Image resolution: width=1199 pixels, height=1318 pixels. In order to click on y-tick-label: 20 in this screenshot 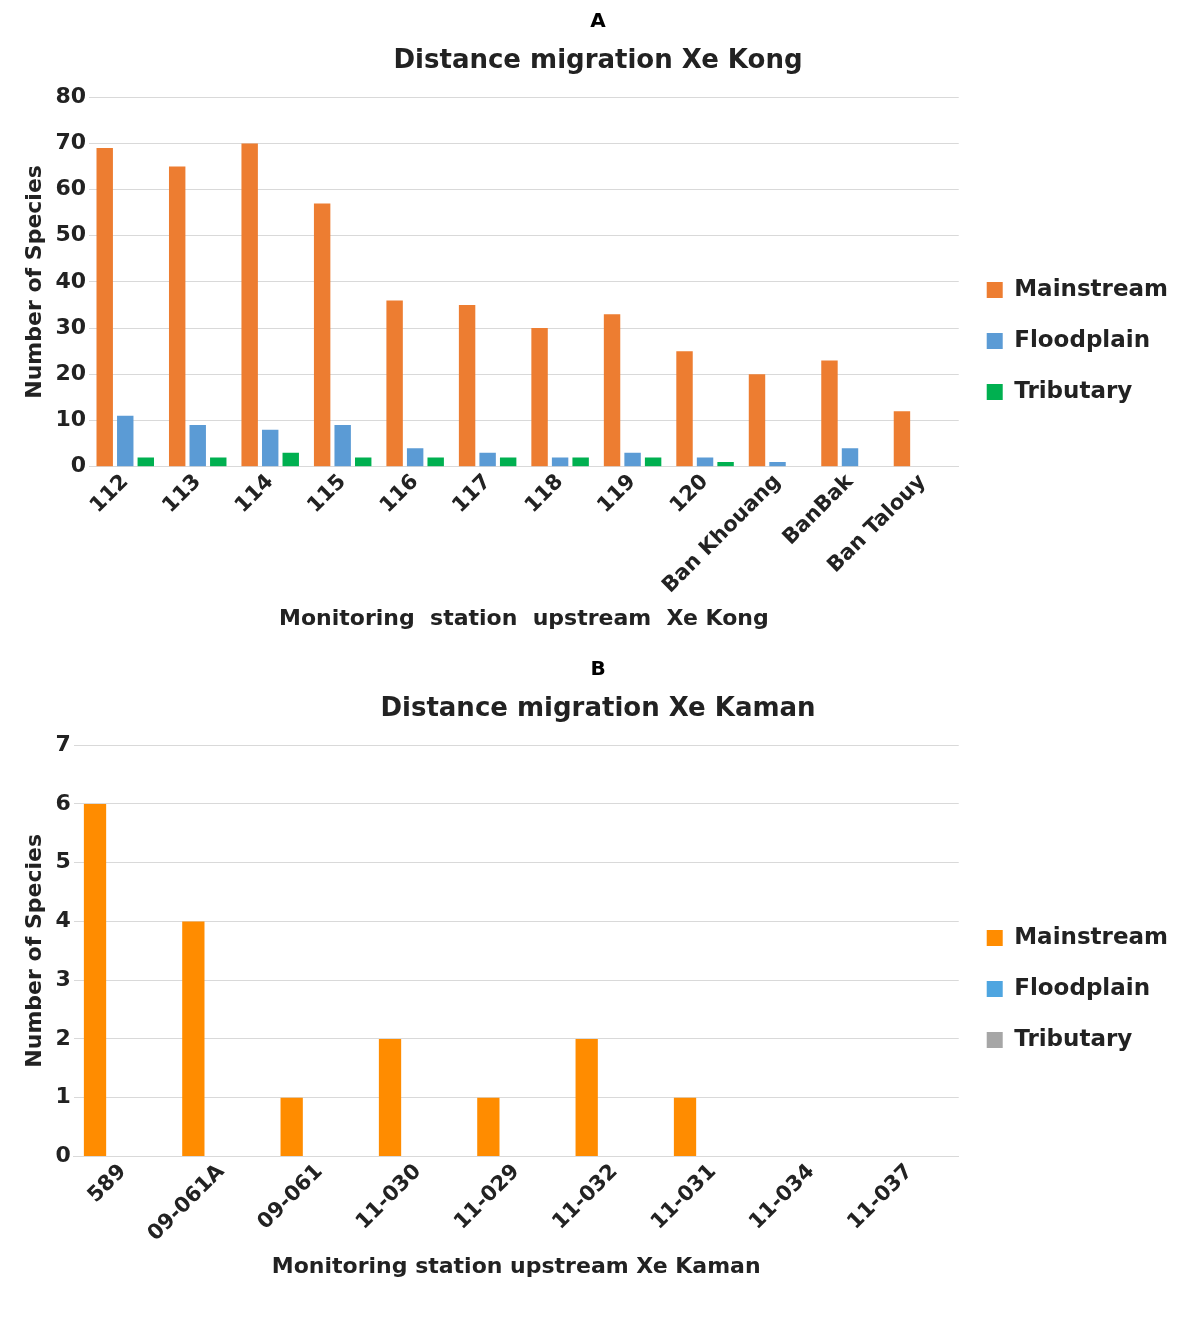, I will do `click(71, 372)`.